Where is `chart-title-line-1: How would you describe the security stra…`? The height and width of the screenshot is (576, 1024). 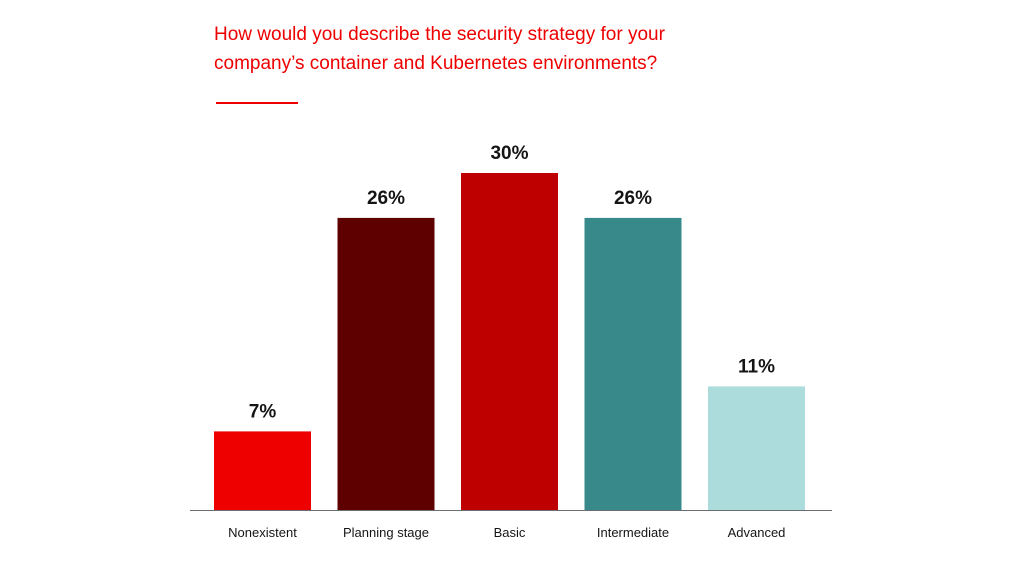 chart-title-line-1: How would you describe the security stra… is located at coordinates (439, 34).